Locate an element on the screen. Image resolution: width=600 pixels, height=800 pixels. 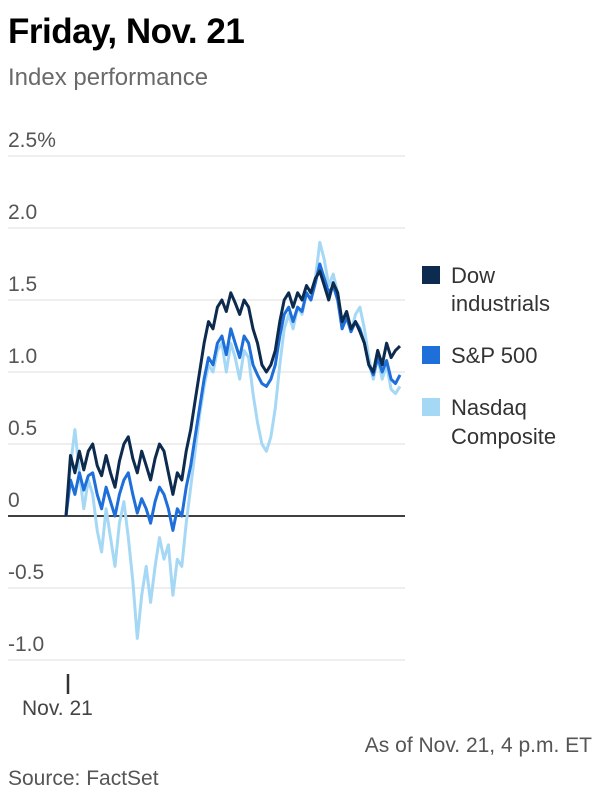
as-of-note: As of Nov. 21, 4 p.m. ET is located at coordinates (478, 745).